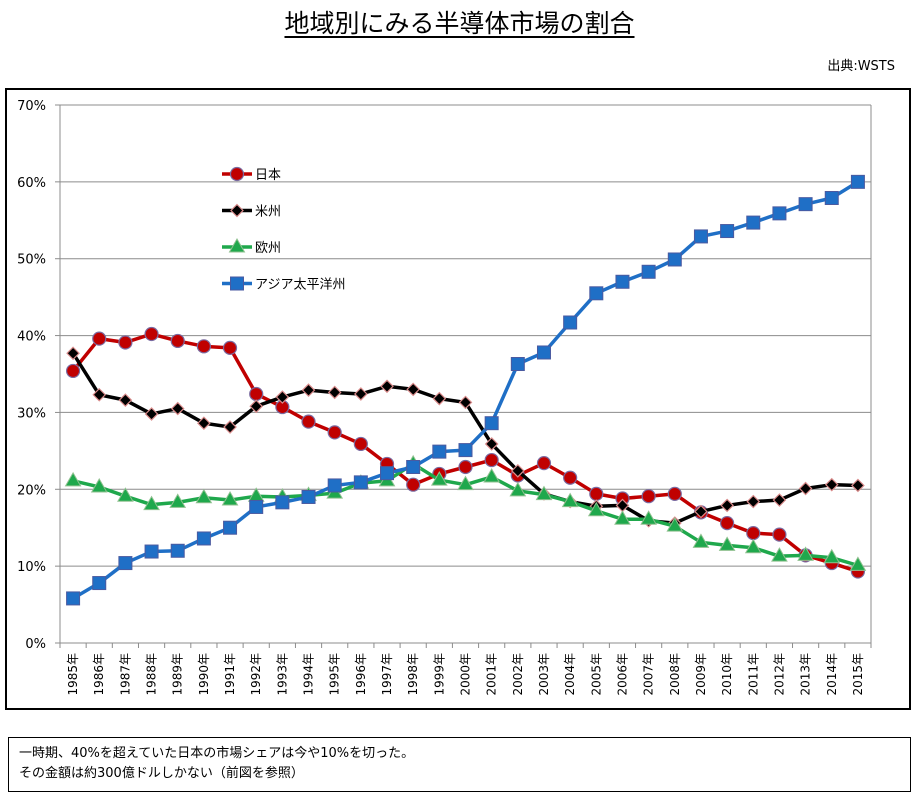 This screenshot has width=919, height=798. I want to click on y-tick-label: 30%, so click(31, 413).